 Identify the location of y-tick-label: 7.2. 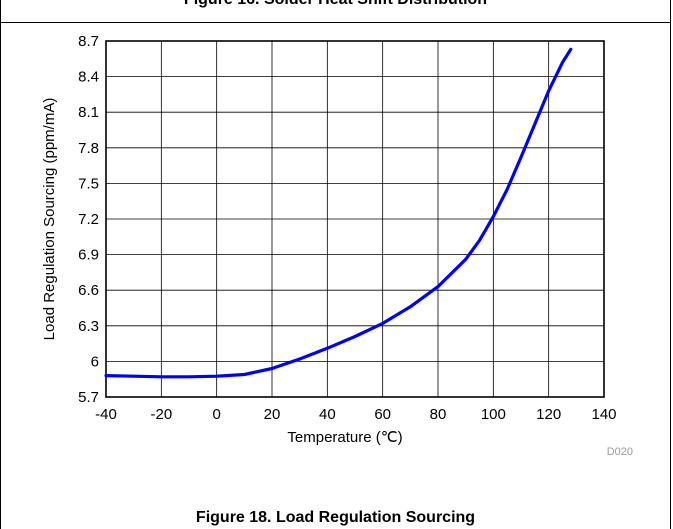
(88, 219).